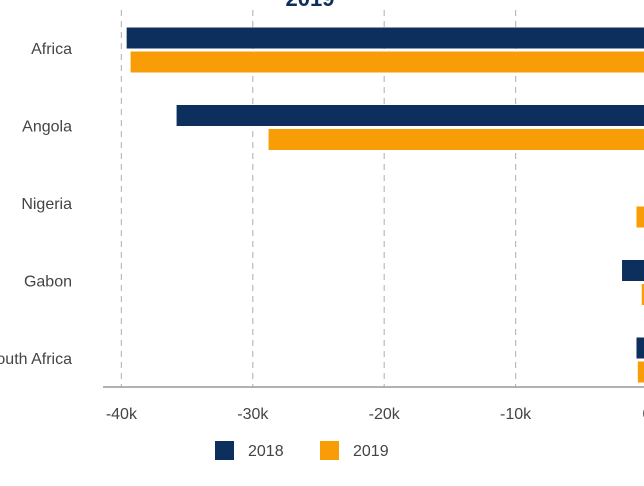 The image size is (644, 486). Describe the element at coordinates (51, 49) in the screenshot. I see `y-tick-label: Africa` at that location.